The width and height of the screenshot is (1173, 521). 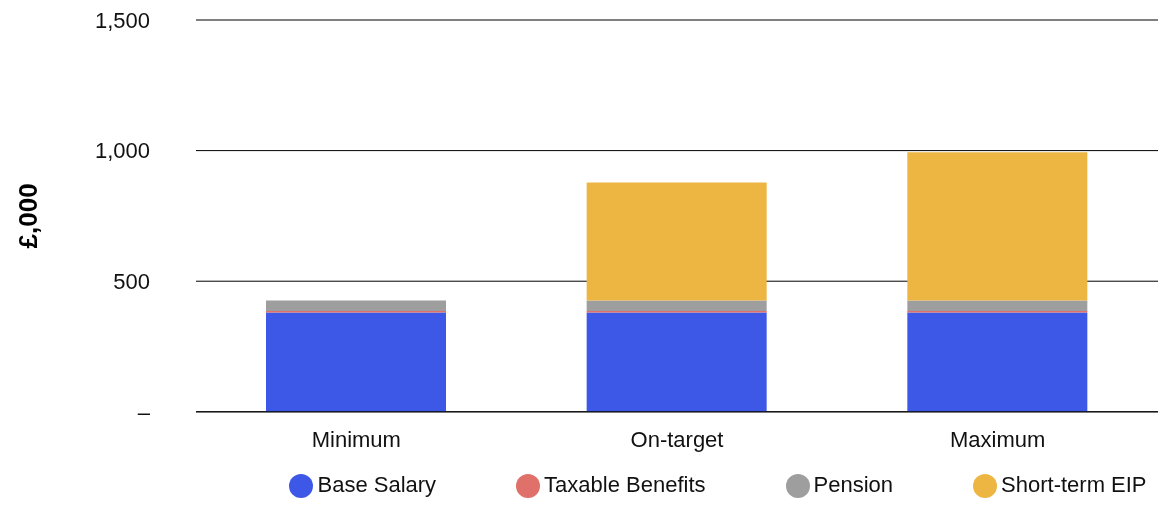 I want to click on legend-label: Base Salary, so click(x=377, y=484).